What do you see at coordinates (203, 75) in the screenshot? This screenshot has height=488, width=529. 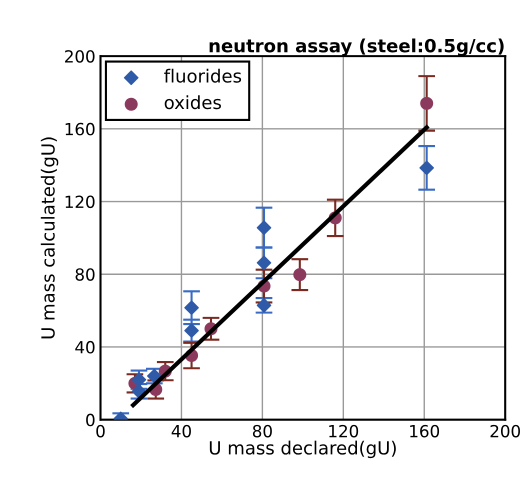 I see `legend-label: fluorides` at bounding box center [203, 75].